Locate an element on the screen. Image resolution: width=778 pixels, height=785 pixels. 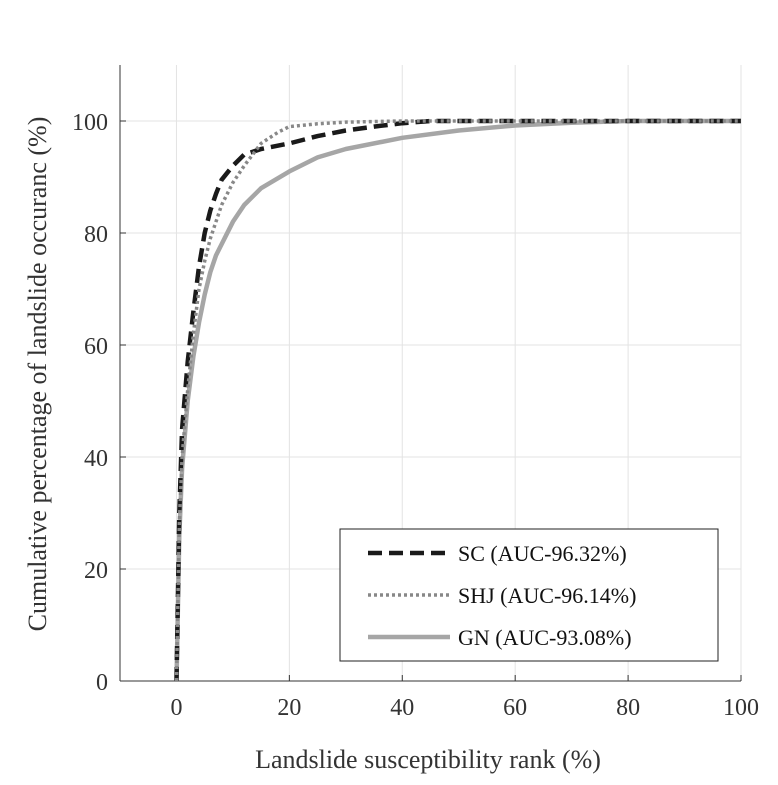
x-tick-label: 0 is located at coordinates (176, 708).